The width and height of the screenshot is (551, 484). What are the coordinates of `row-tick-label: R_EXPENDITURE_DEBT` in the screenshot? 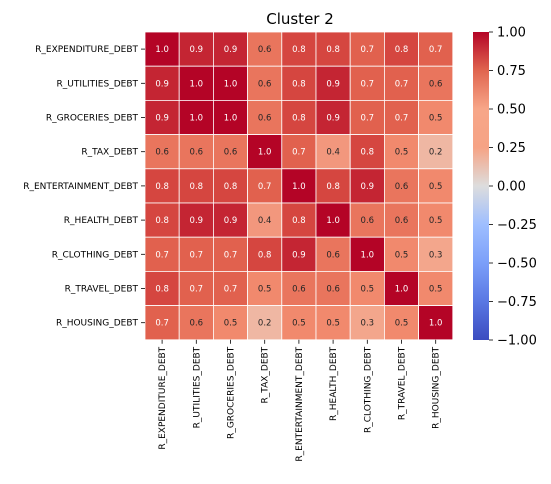 It's located at (86, 50).